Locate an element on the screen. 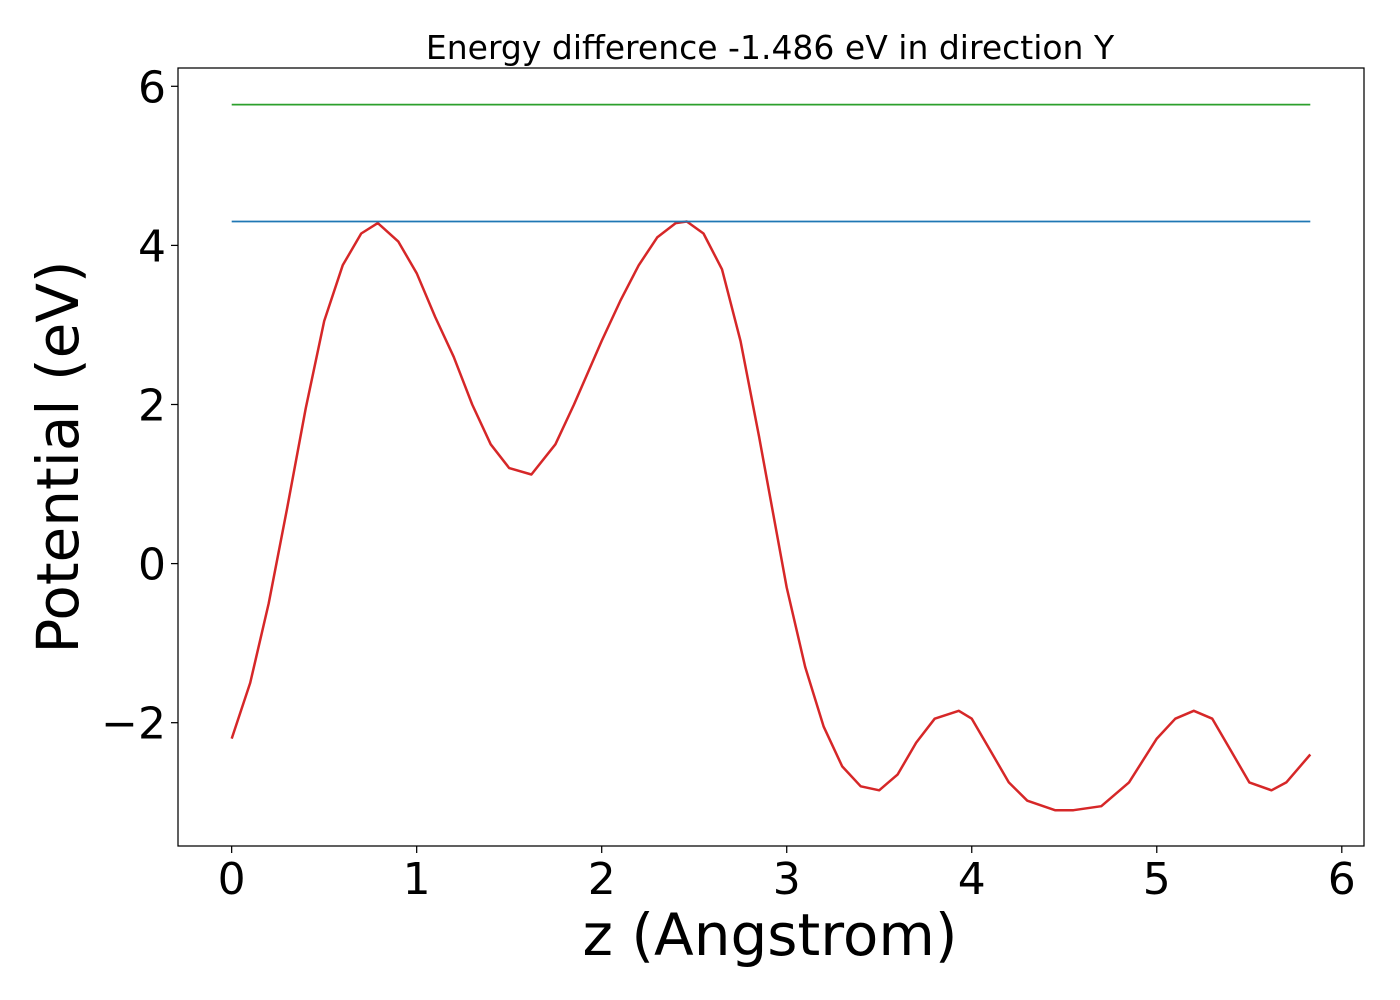  y-tick-label: 6 is located at coordinates (152, 87).